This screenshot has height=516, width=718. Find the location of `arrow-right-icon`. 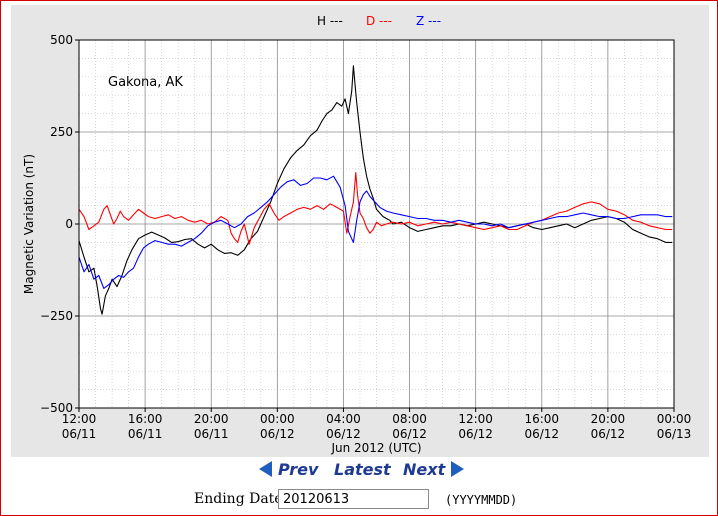

arrow-right-icon is located at coordinates (458, 469).